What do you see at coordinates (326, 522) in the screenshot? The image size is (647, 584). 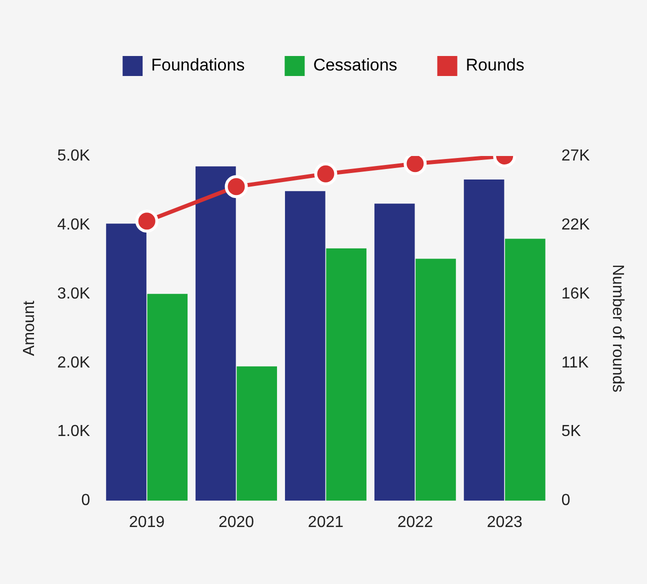 I see `x-tick-label: 2021` at bounding box center [326, 522].